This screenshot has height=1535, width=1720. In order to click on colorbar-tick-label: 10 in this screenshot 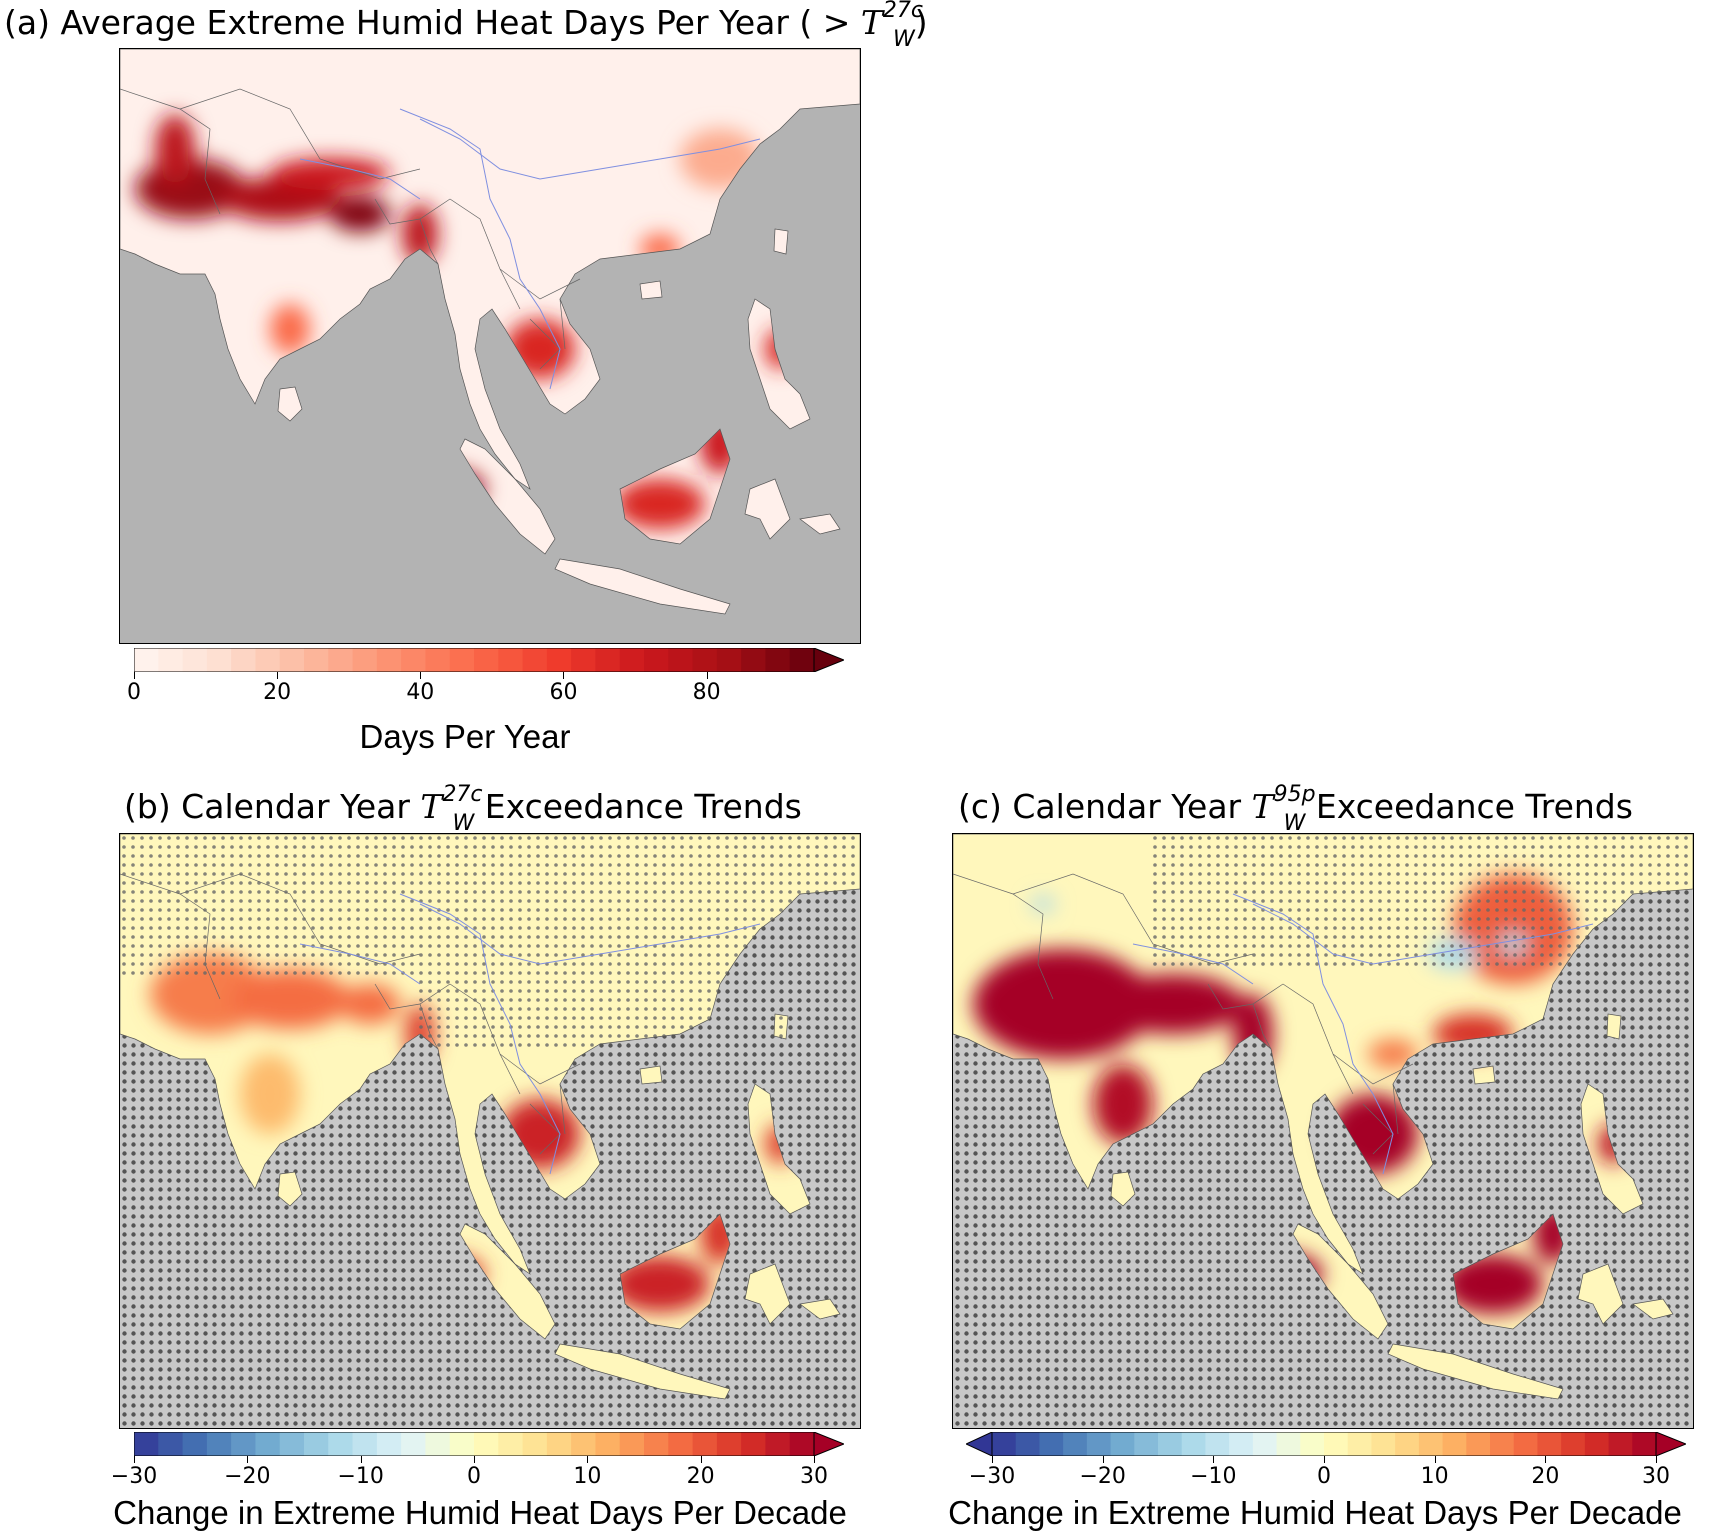, I will do `click(1434, 1476)`.